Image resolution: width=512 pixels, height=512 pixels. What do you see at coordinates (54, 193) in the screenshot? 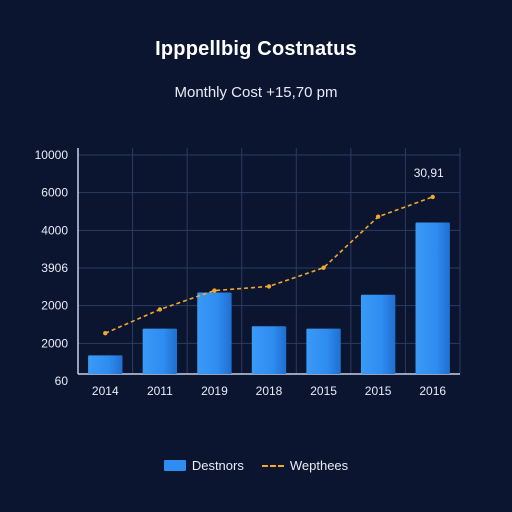
I see `y-tick-label: 6000` at bounding box center [54, 193].